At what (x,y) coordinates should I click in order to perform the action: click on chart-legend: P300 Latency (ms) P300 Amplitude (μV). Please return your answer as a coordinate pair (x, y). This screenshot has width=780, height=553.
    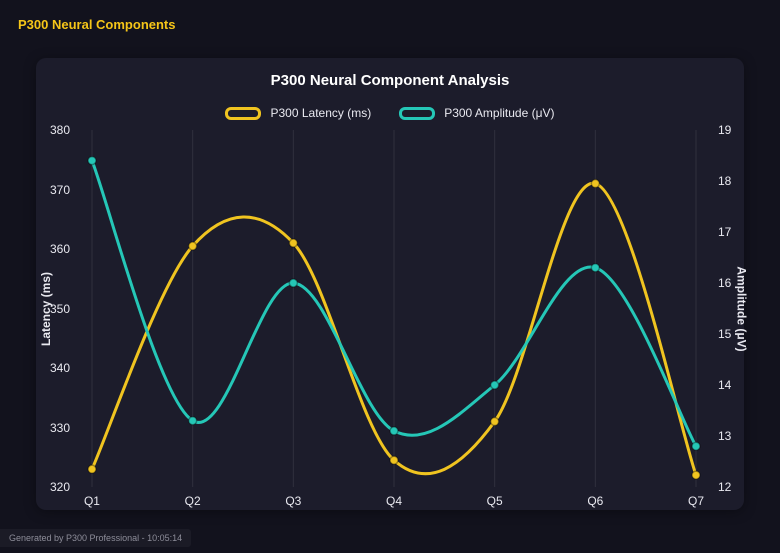
    Looking at the image, I should click on (390, 113).